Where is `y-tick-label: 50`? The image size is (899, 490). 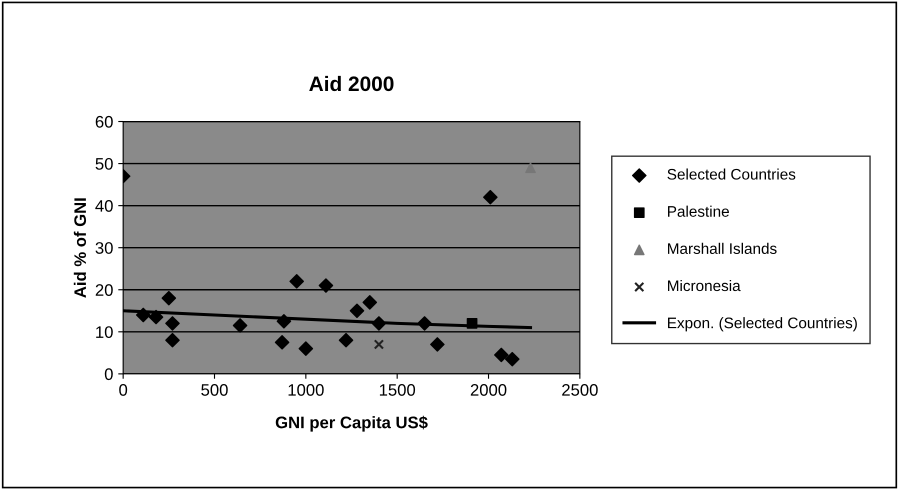
y-tick-label: 50 is located at coordinates (104, 164).